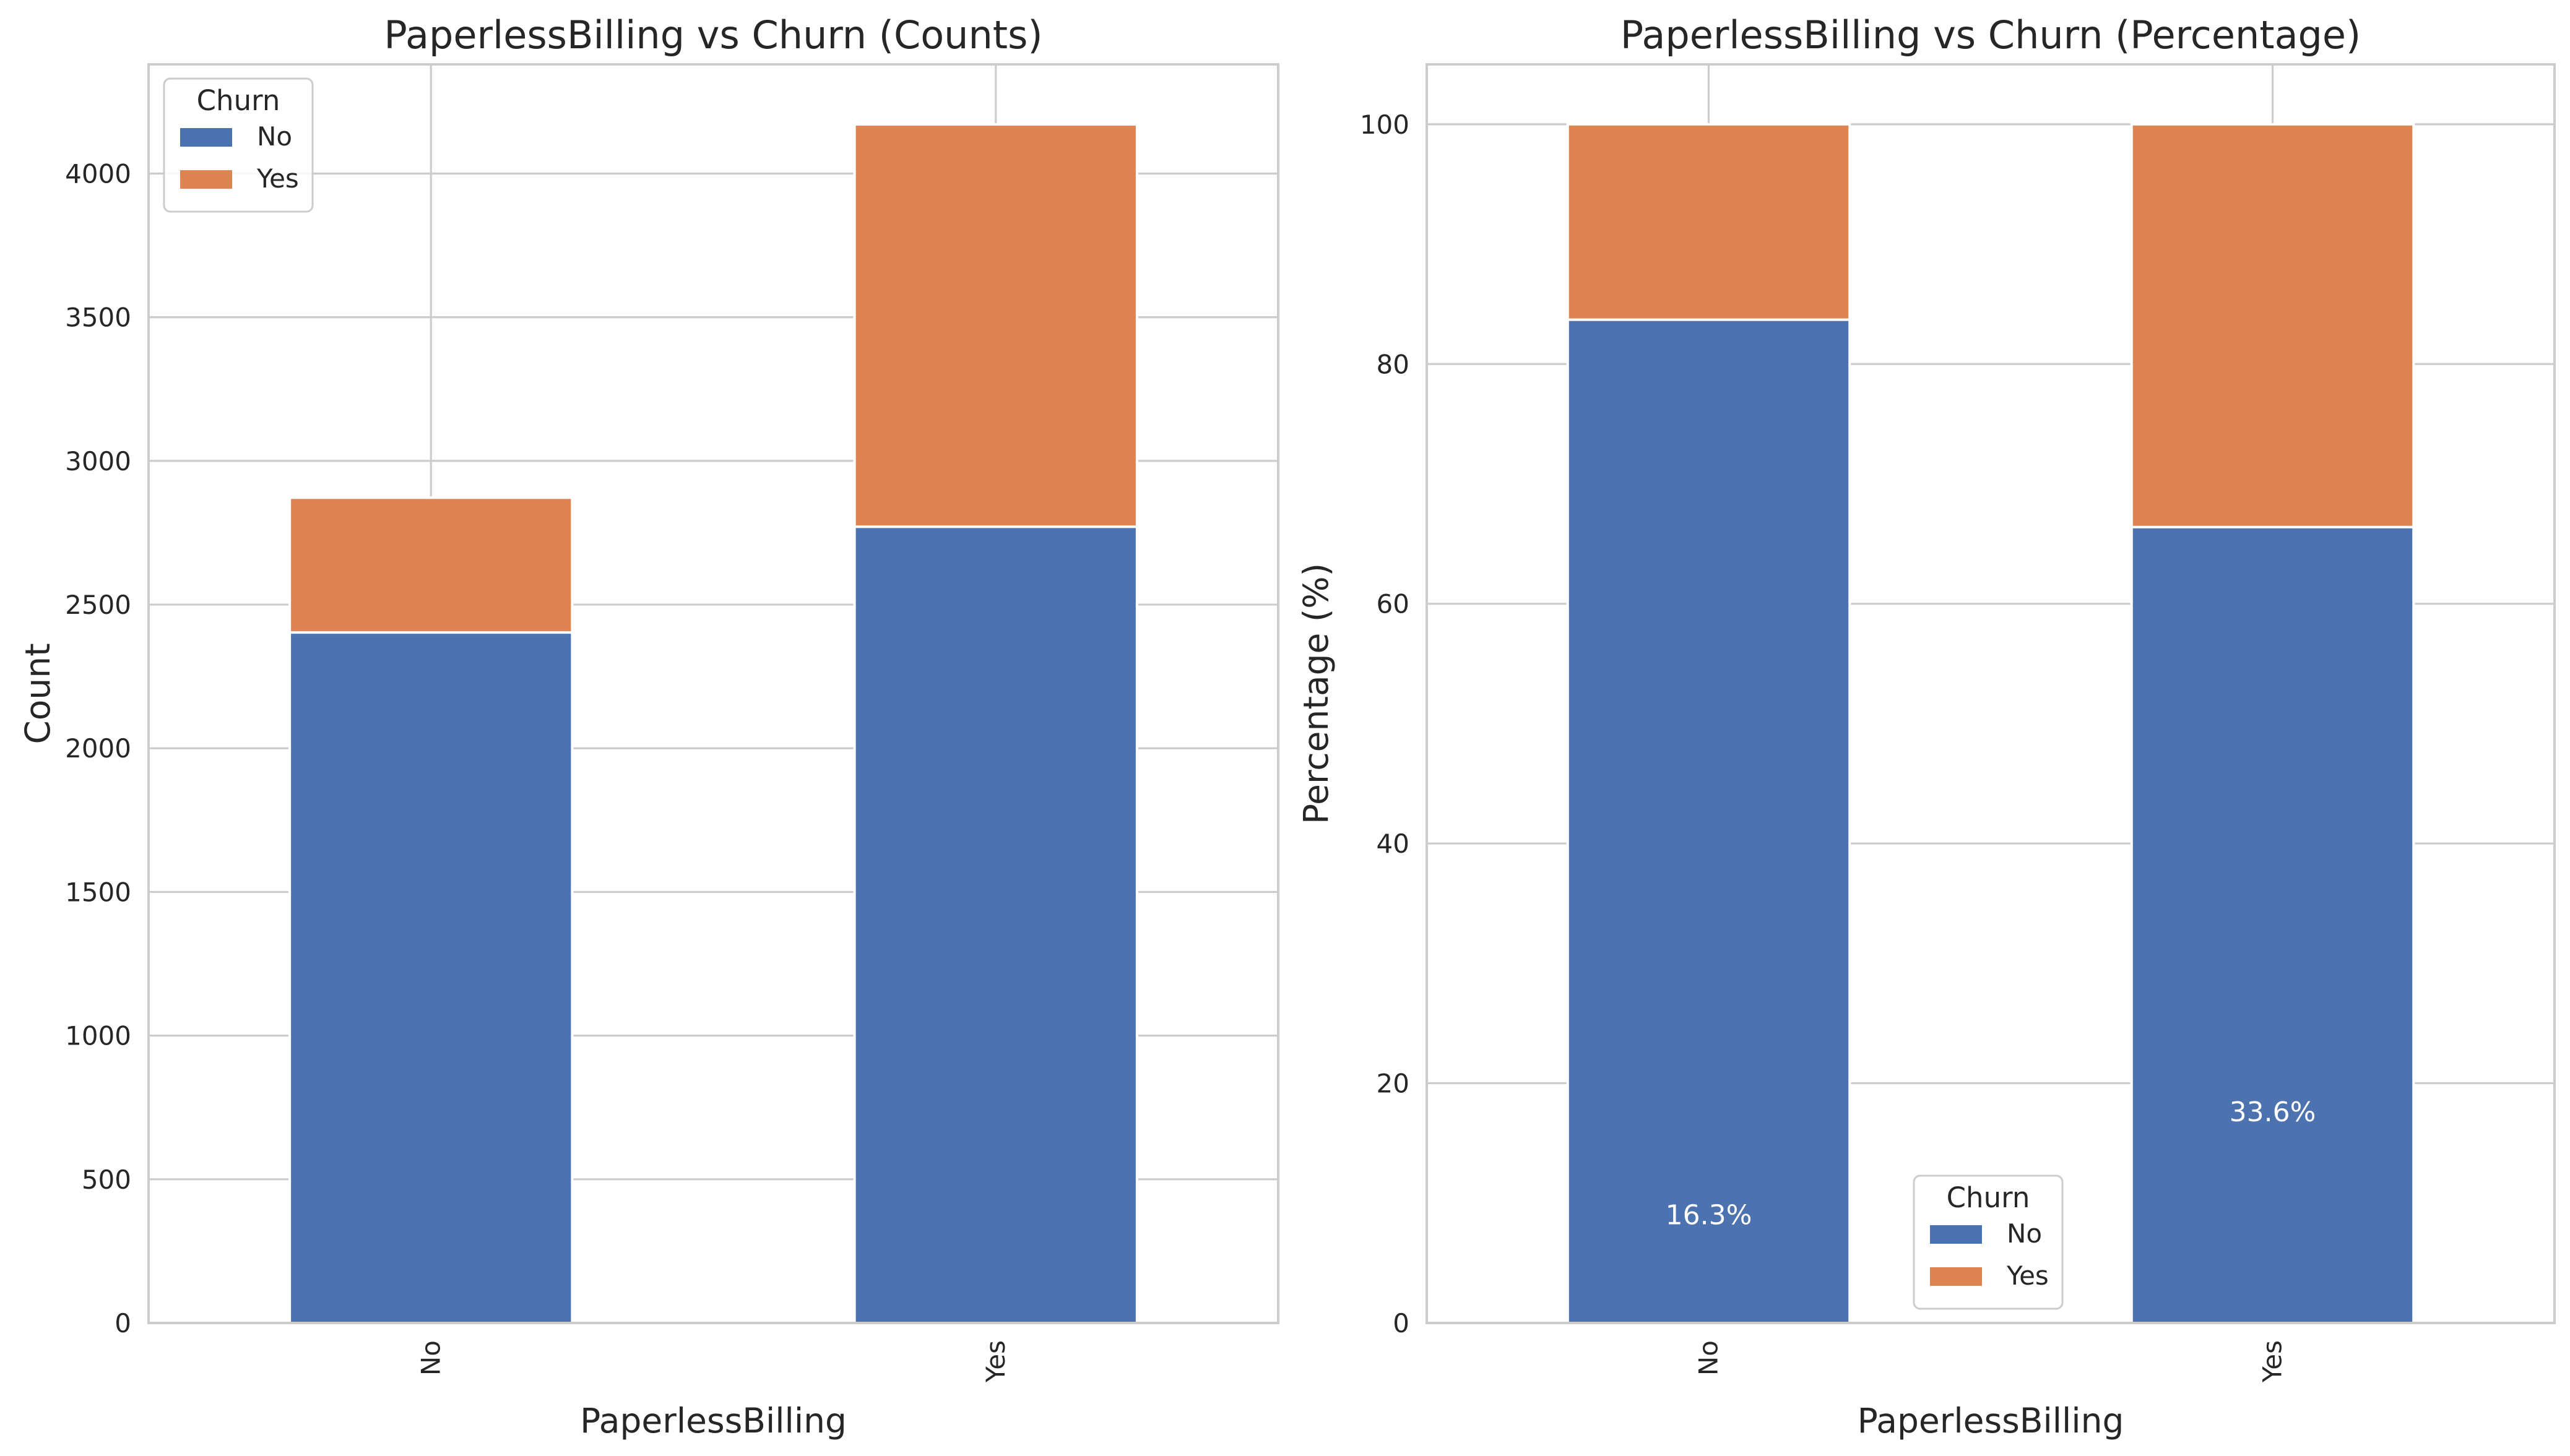  I want to click on y-tick-label: 2000, so click(98, 748).